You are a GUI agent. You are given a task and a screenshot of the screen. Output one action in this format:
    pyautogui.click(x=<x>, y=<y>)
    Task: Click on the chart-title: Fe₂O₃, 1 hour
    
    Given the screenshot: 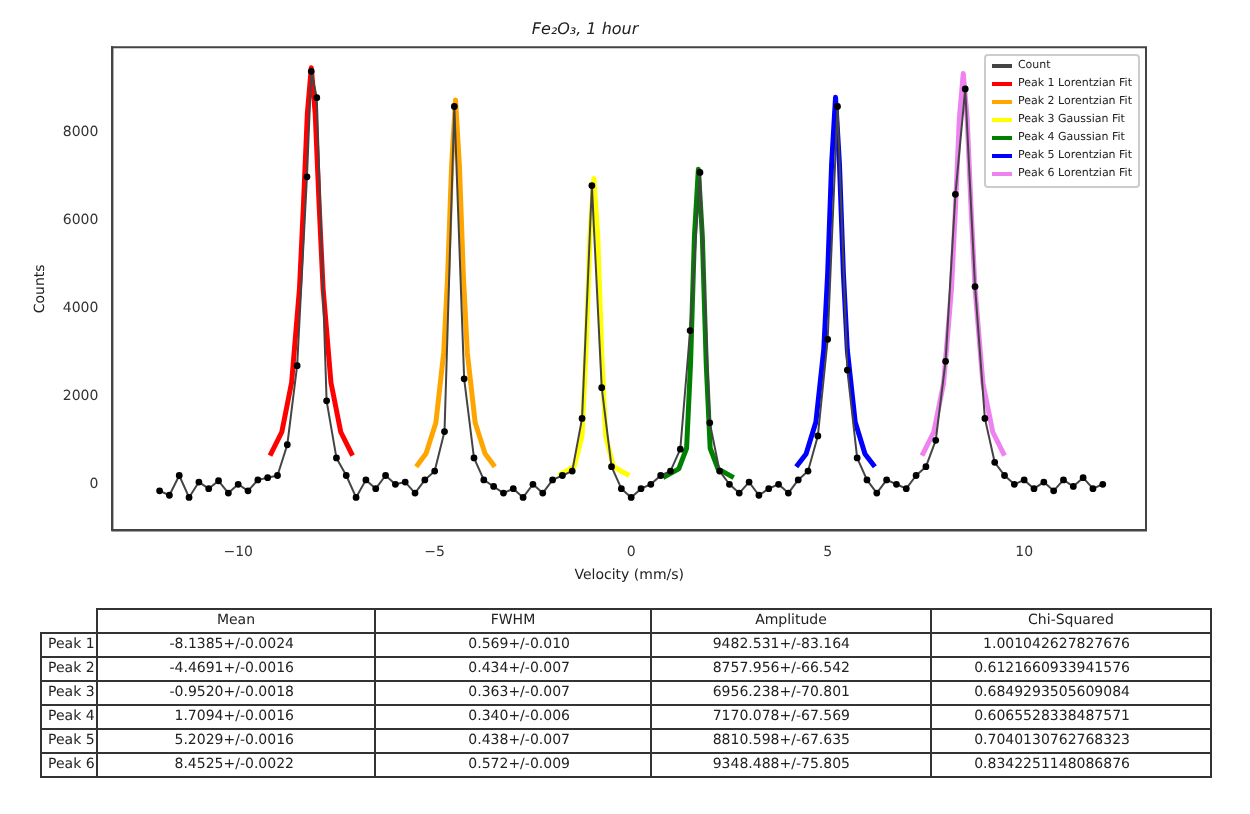 What is the action you would take?
    pyautogui.click(x=585, y=28)
    